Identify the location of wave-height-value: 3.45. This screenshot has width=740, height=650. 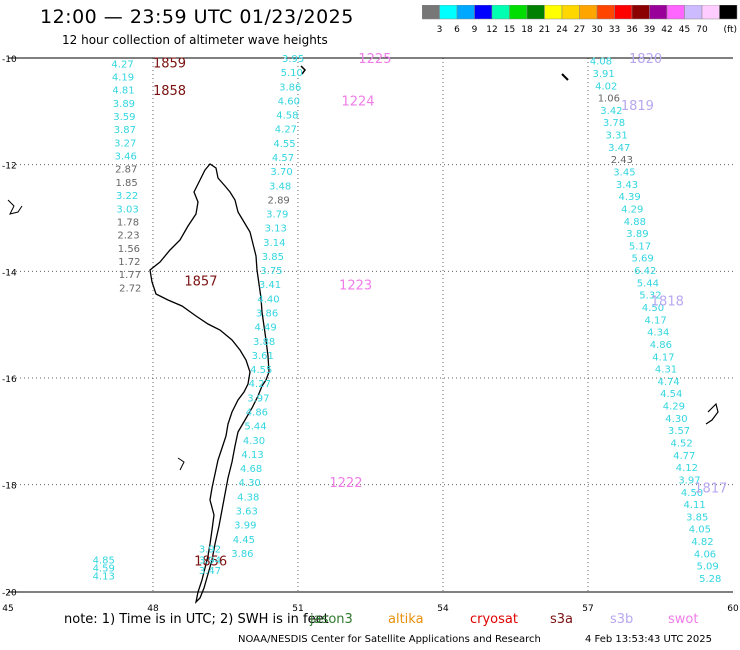
(624, 173).